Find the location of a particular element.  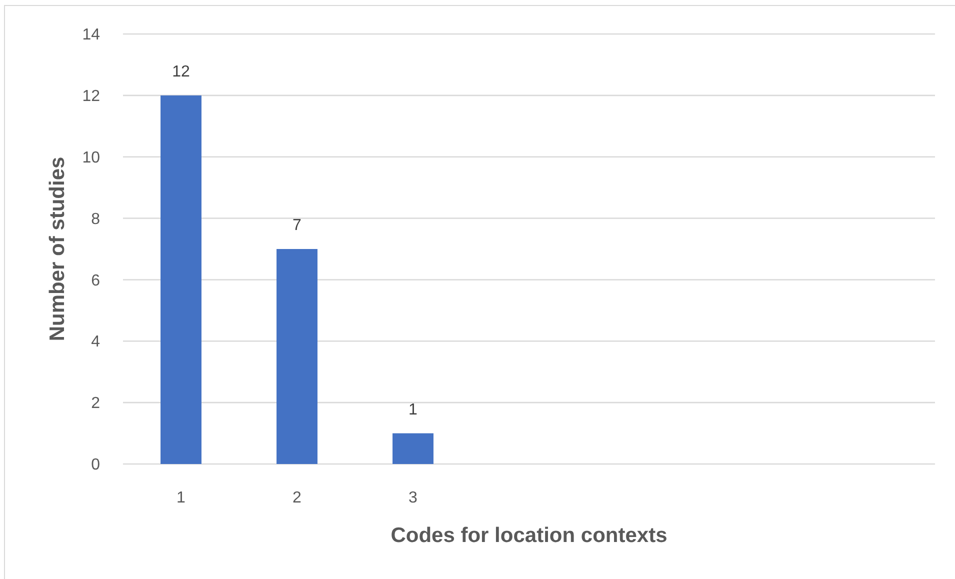

y-tick-label: 0 is located at coordinates (95, 465).